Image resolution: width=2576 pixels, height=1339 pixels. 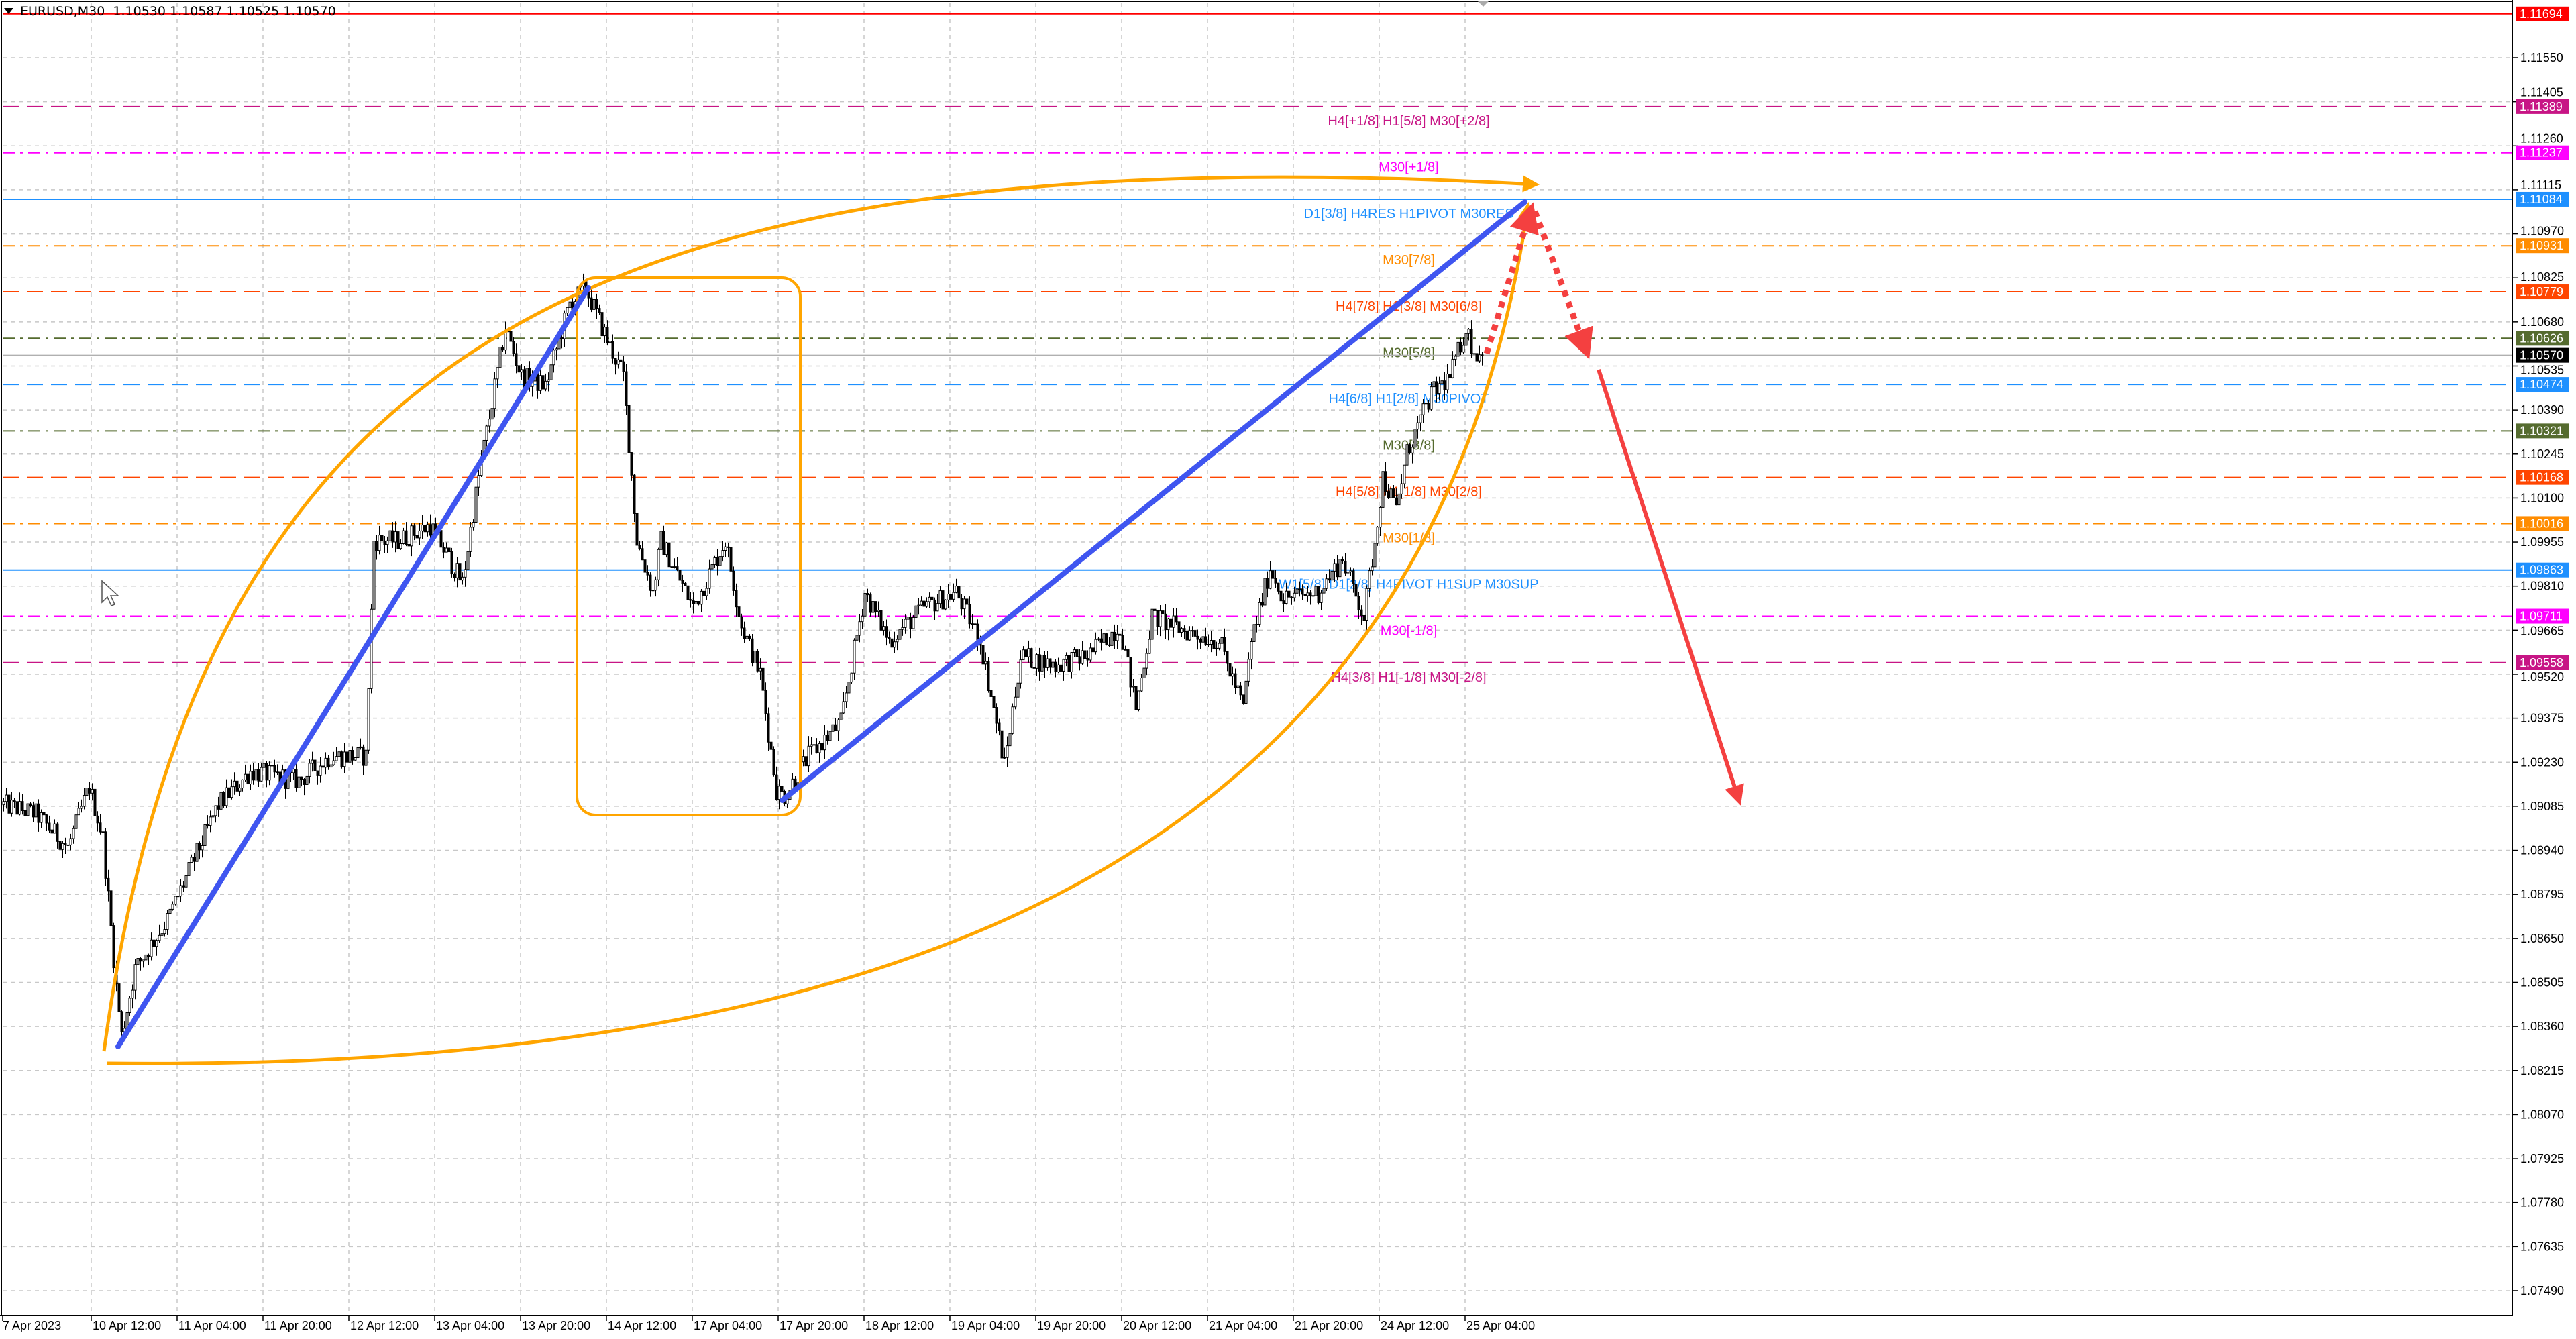 I want to click on price-tick-label: 1.08360, so click(x=2542, y=1026).